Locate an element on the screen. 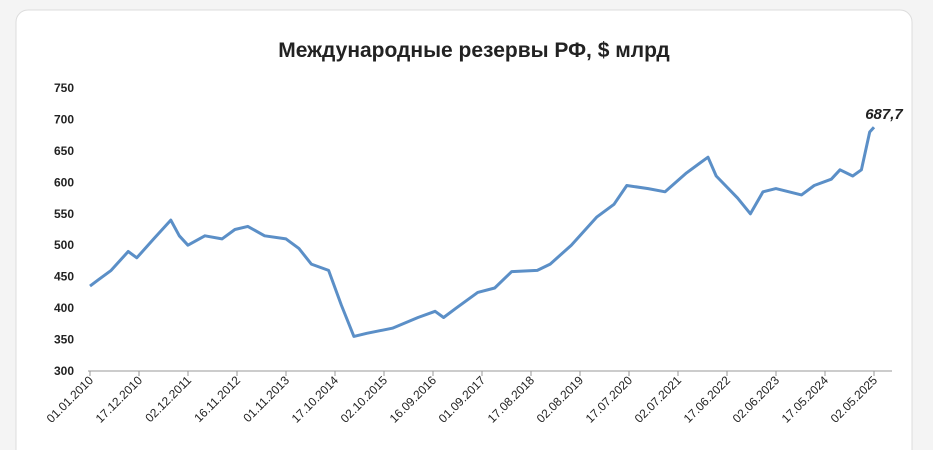 The width and height of the screenshot is (933, 450). y-tick-label: 700 is located at coordinates (64, 119).